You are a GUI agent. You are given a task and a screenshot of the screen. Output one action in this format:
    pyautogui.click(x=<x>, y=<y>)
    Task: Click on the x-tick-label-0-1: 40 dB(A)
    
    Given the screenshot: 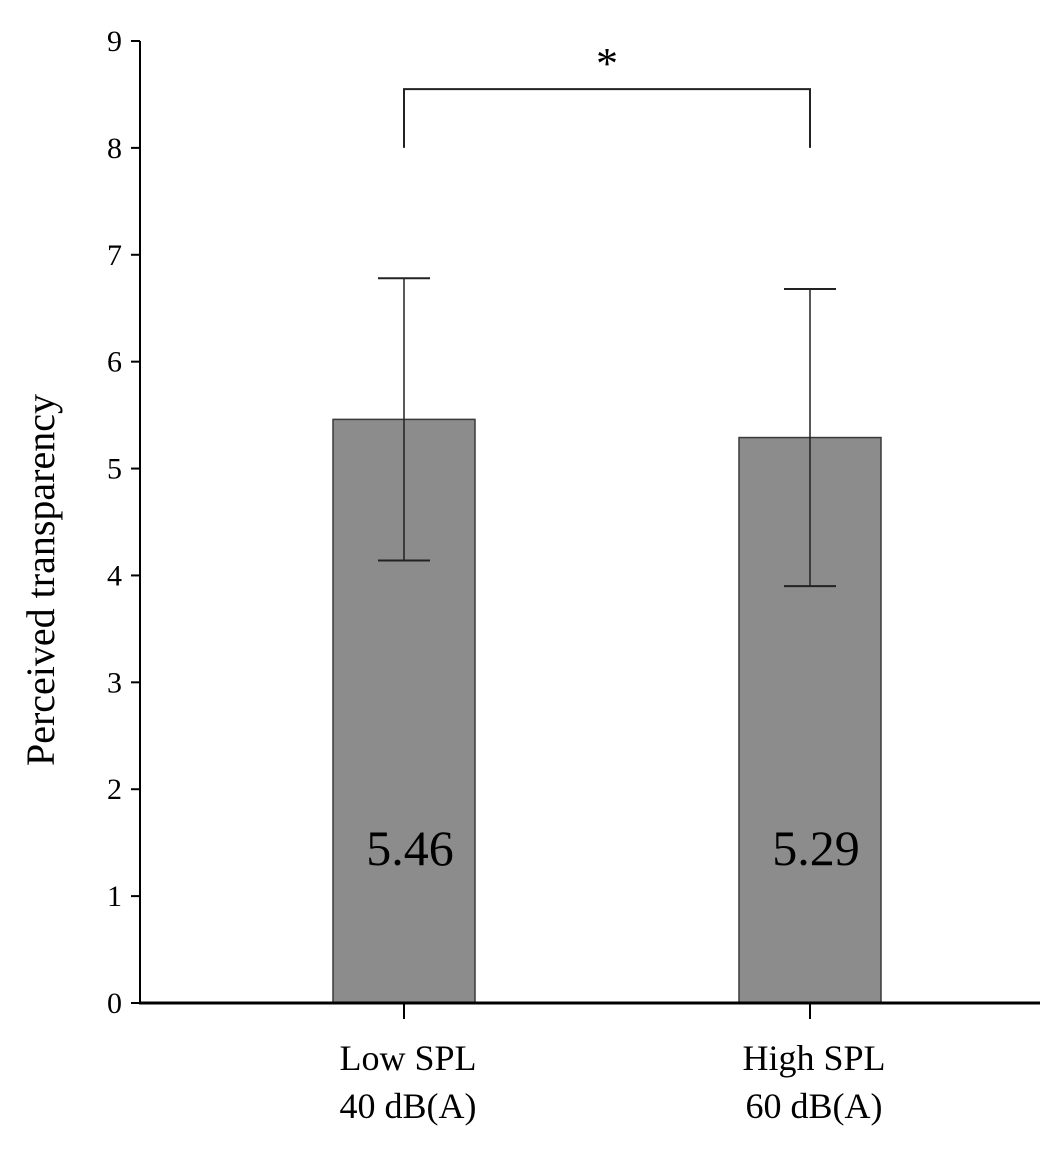 What is the action you would take?
    pyautogui.click(x=408, y=1106)
    